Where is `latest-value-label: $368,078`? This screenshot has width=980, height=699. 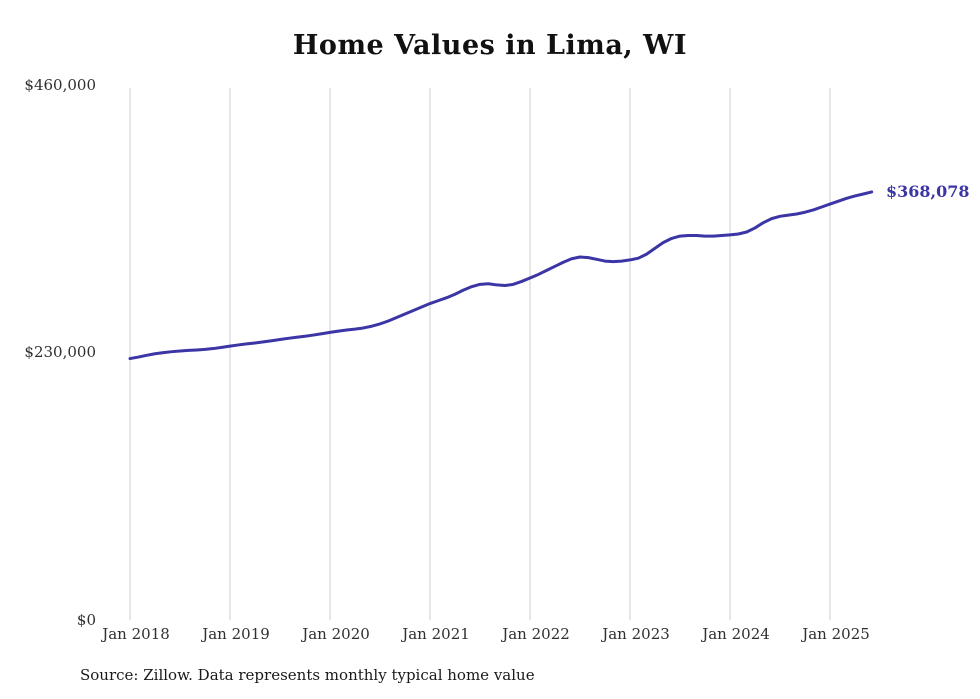 latest-value-label: $368,078 is located at coordinates (928, 191).